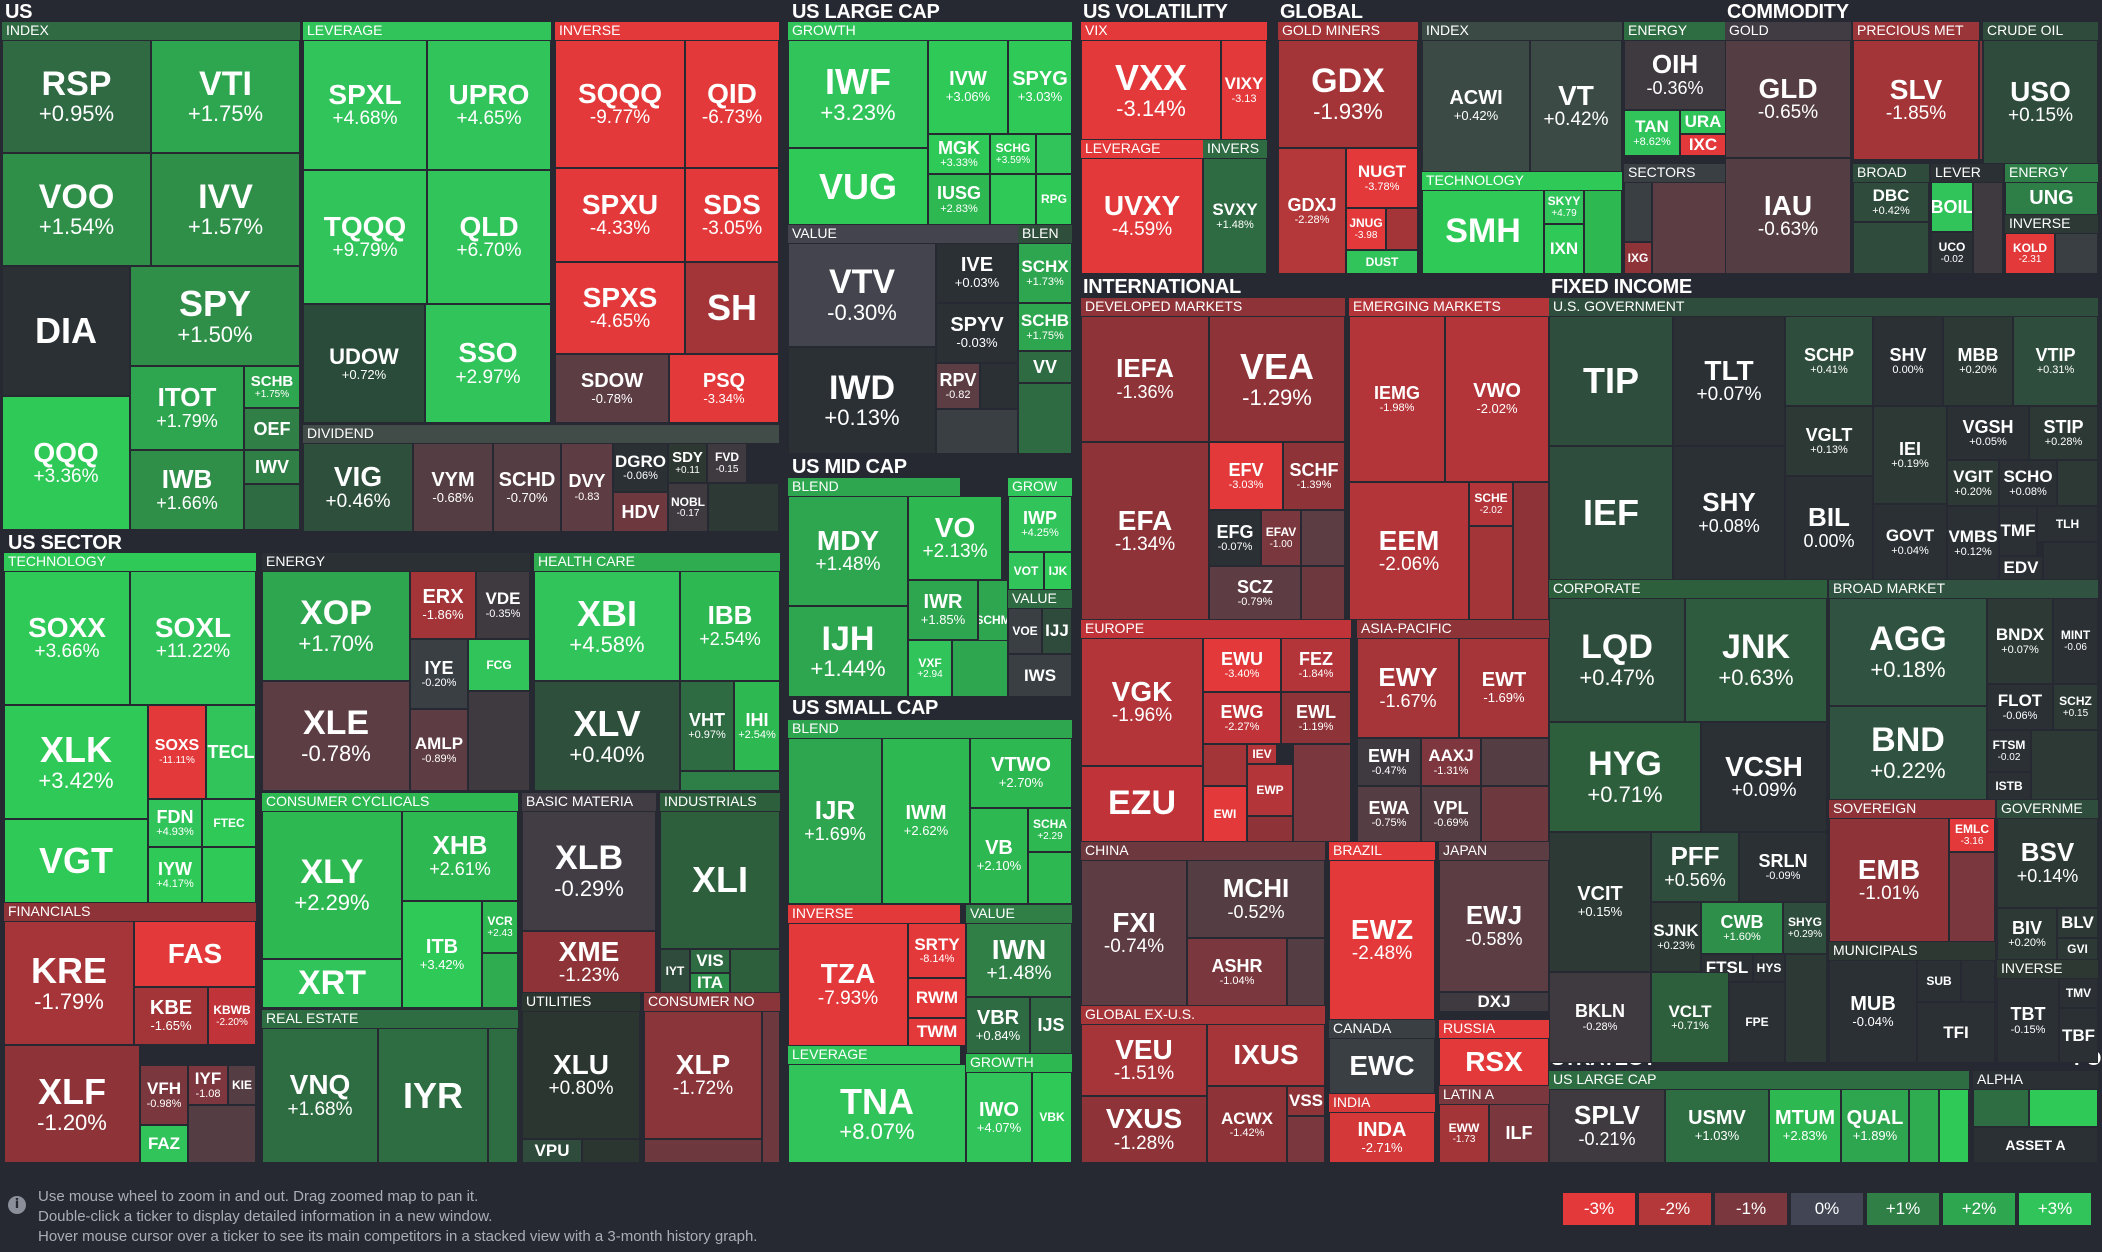 The width and height of the screenshot is (2102, 1252). What do you see at coordinates (732, 308) in the screenshot?
I see `ticker-tile-sh: SH` at bounding box center [732, 308].